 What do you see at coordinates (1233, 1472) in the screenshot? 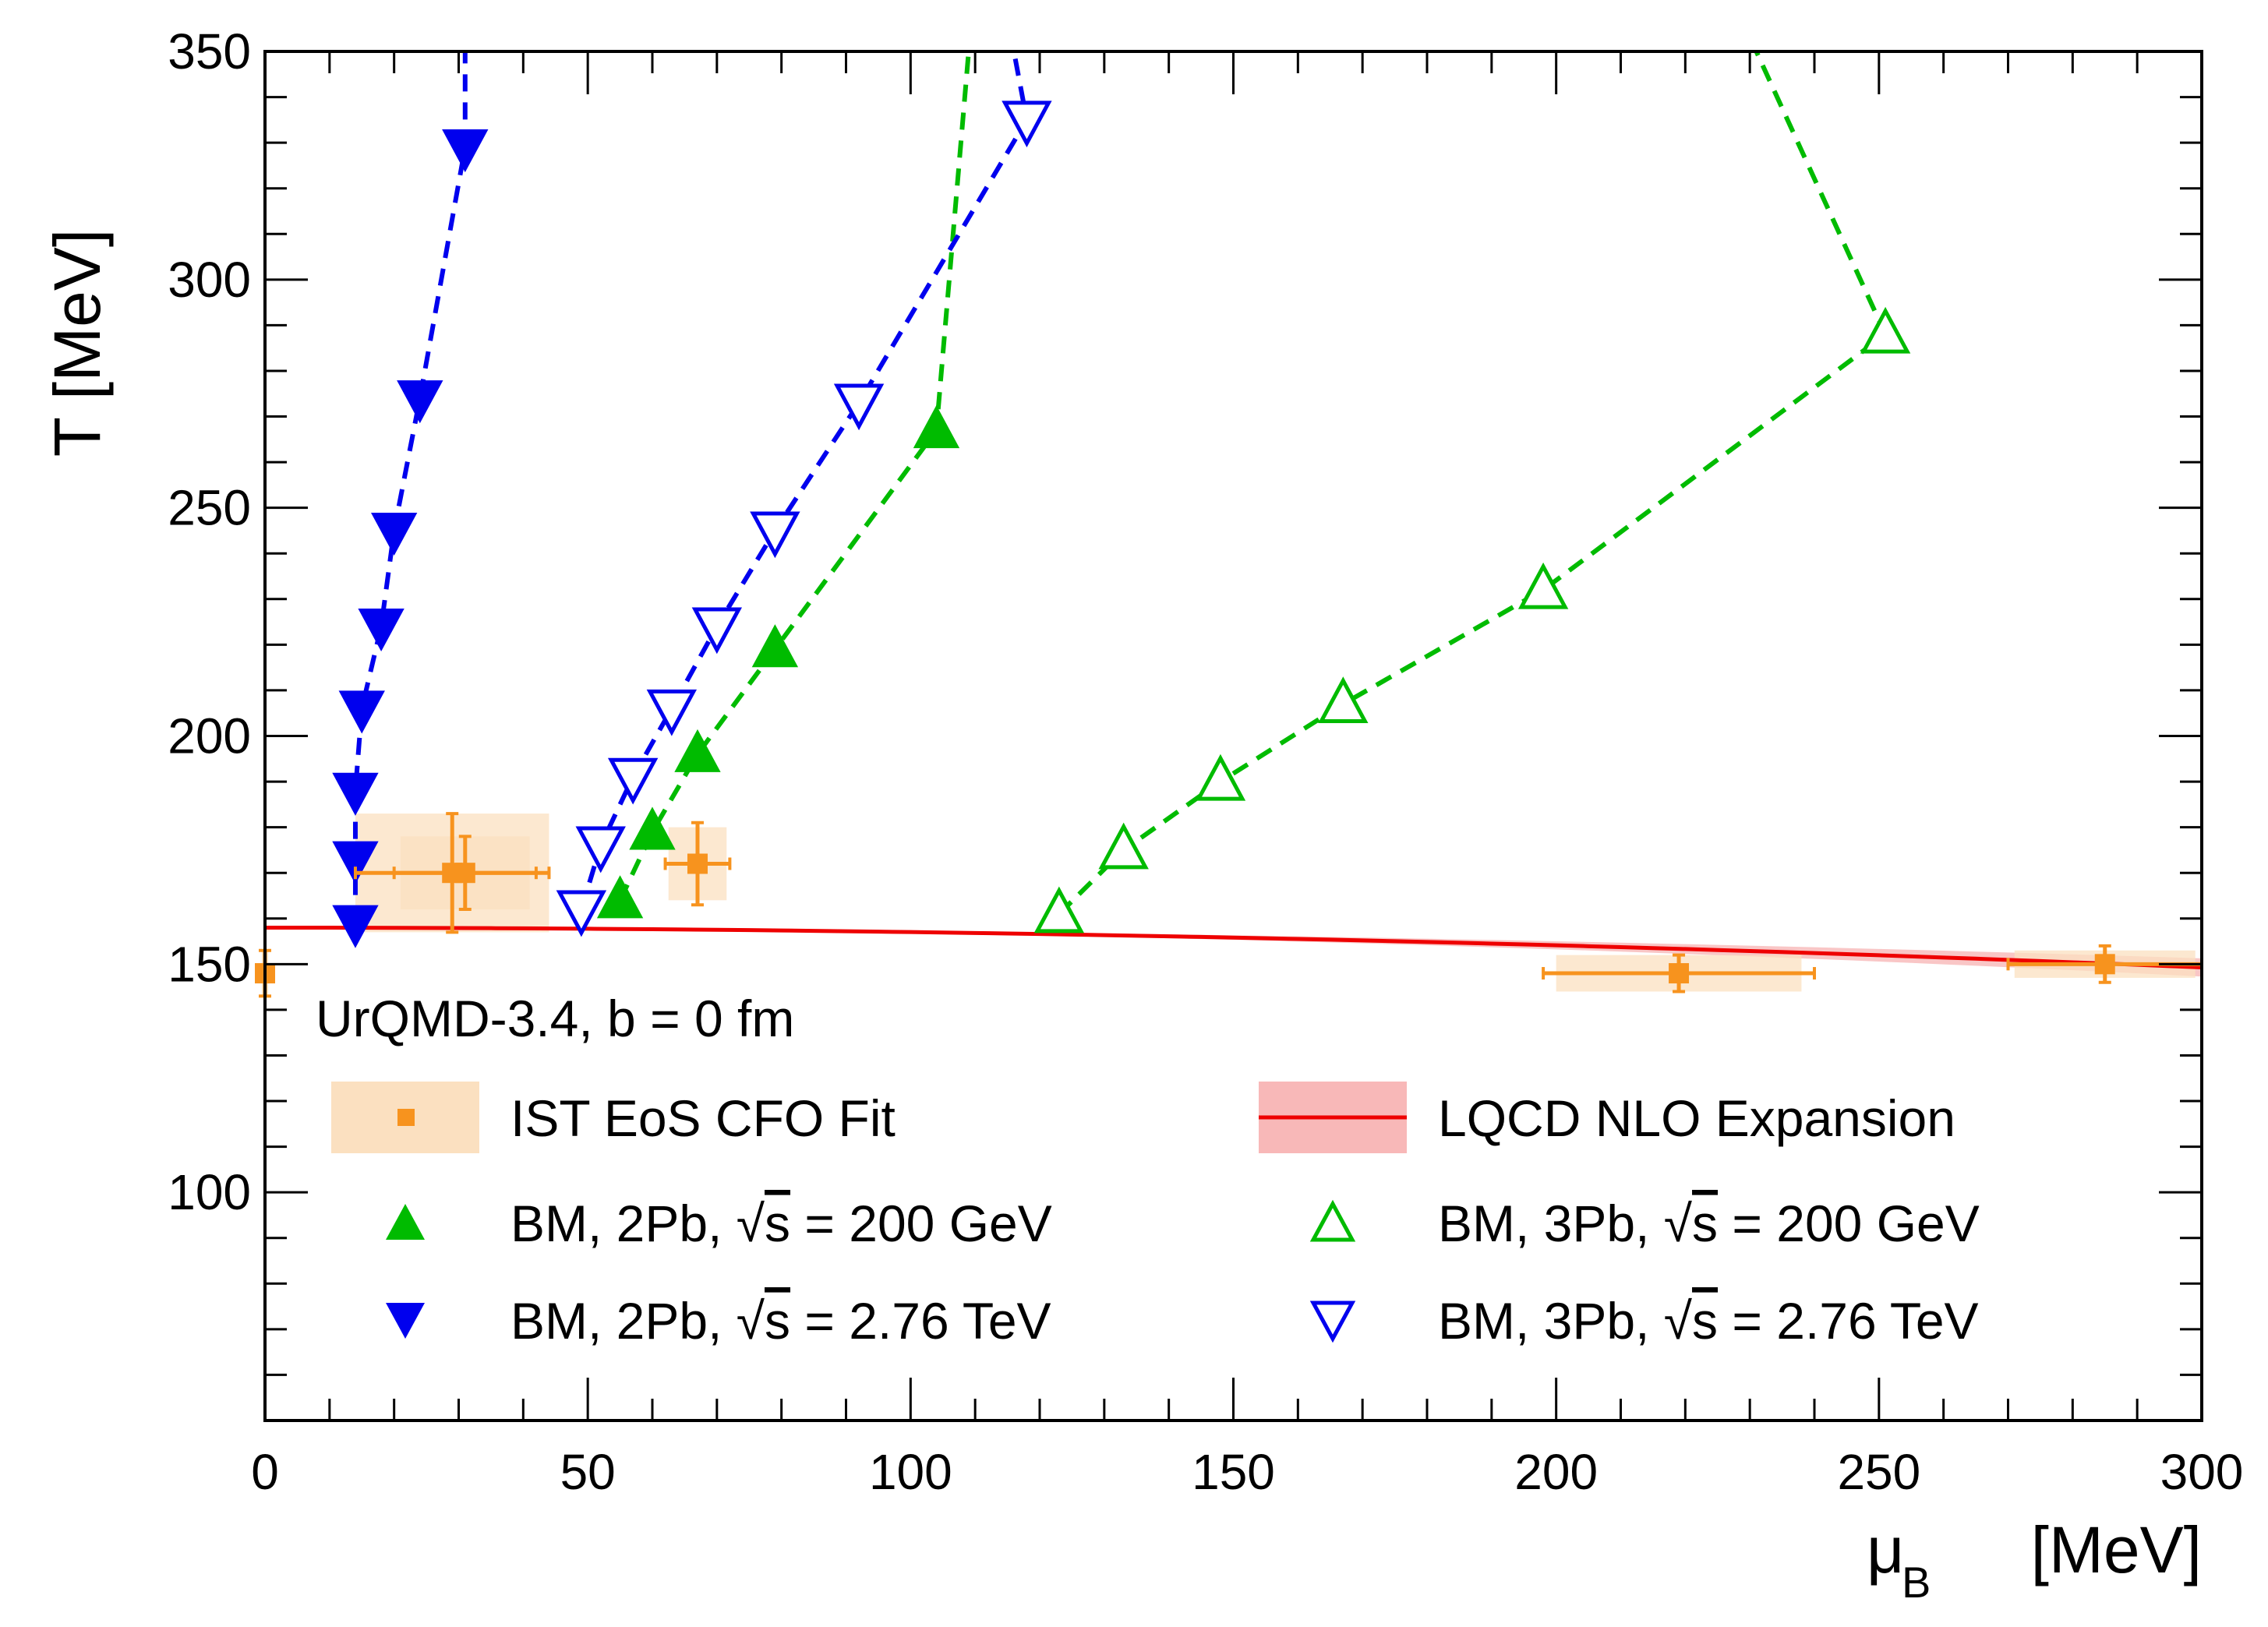
I see `x-tick-label: 150` at bounding box center [1233, 1472].